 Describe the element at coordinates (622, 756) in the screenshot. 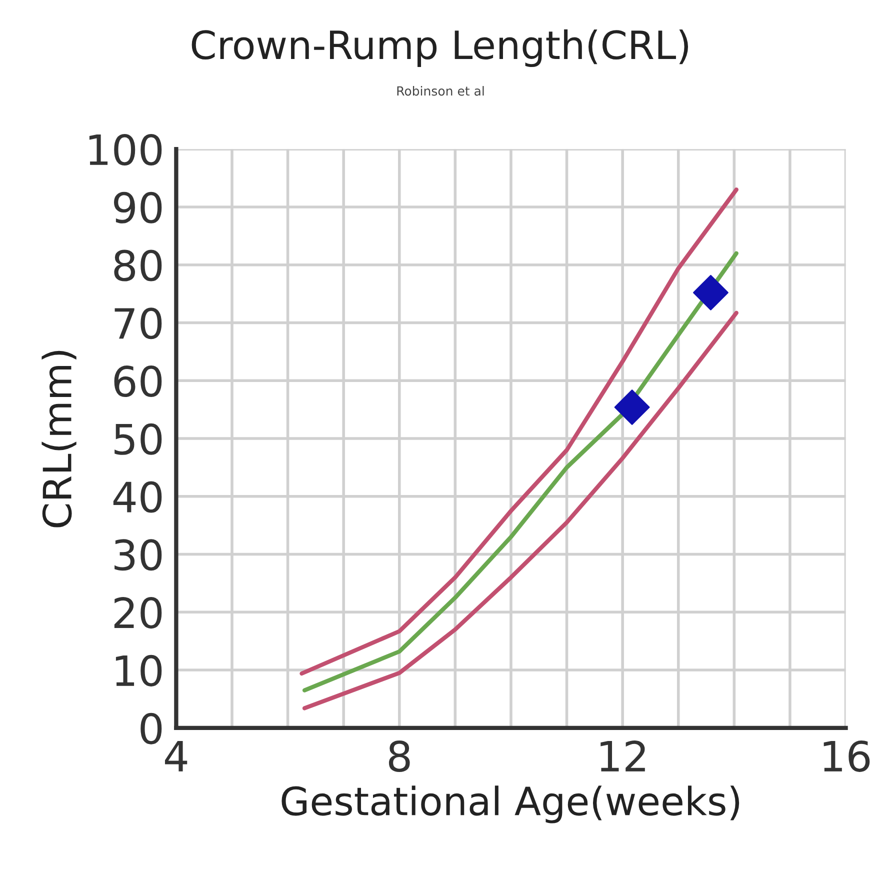

I see `x-tick-label: 12` at that location.